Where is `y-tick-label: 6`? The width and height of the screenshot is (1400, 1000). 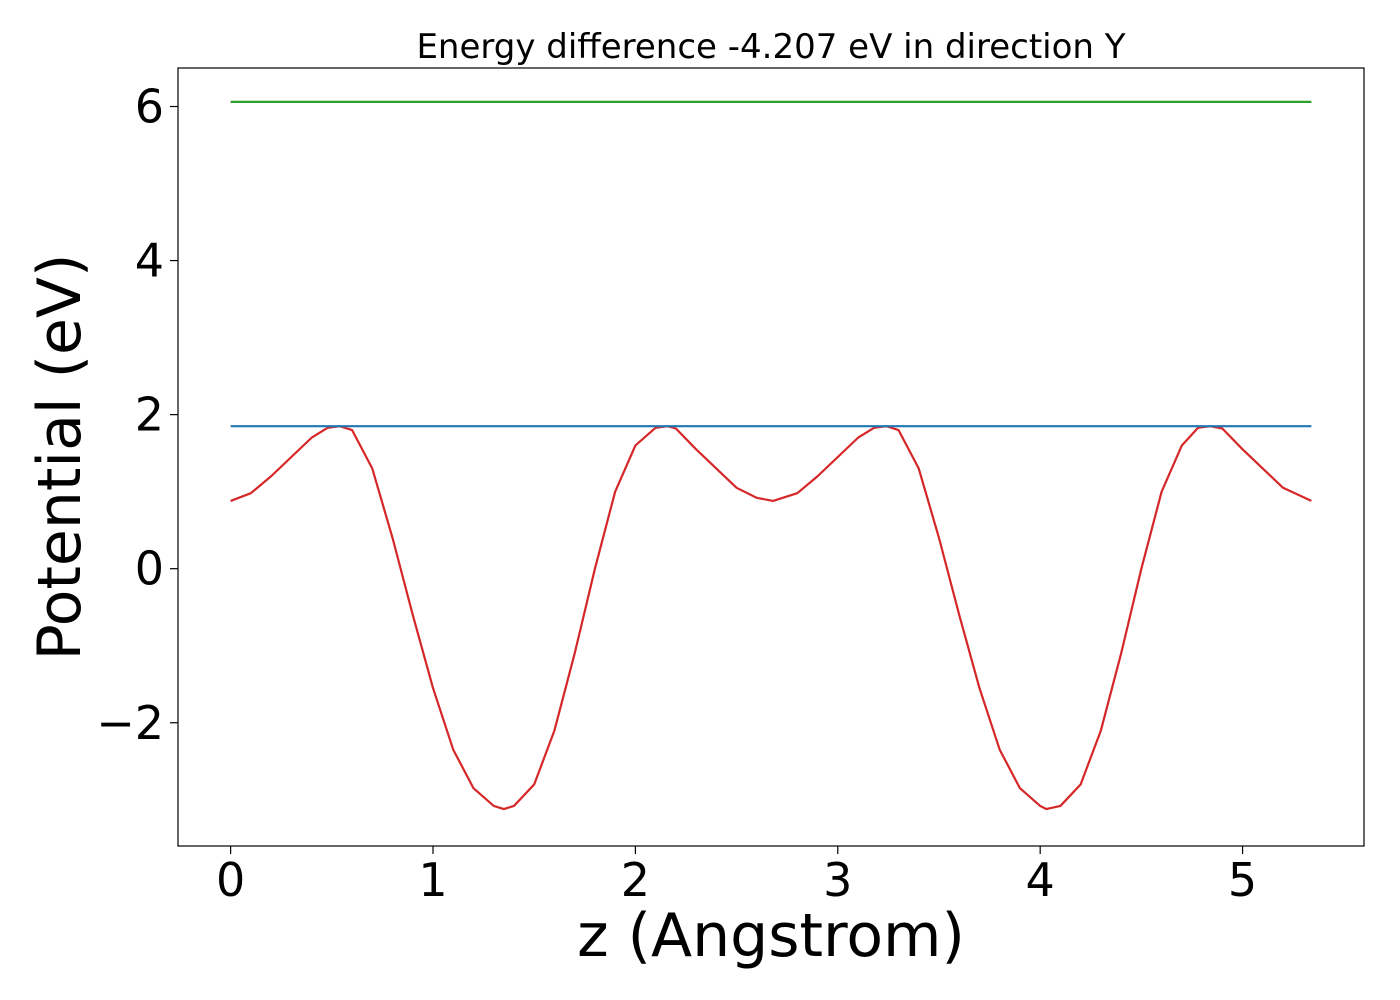 y-tick-label: 6 is located at coordinates (149, 107).